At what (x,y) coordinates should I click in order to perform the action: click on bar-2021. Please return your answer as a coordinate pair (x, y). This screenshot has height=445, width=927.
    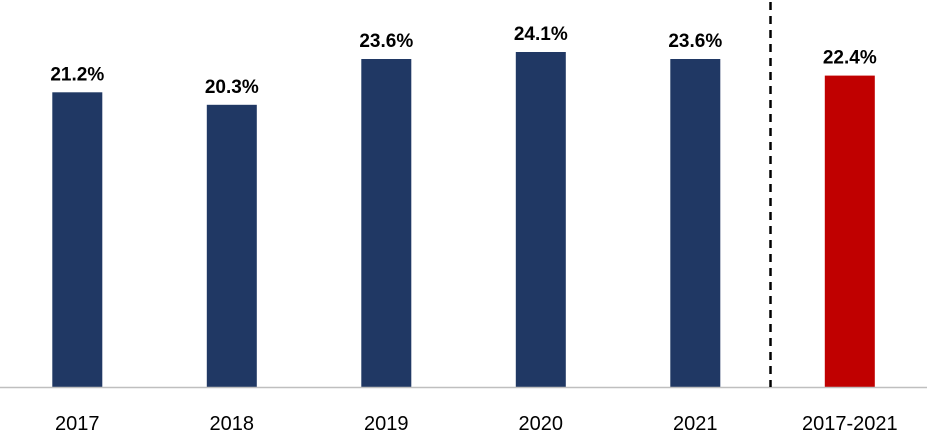
    Looking at the image, I should click on (695, 223).